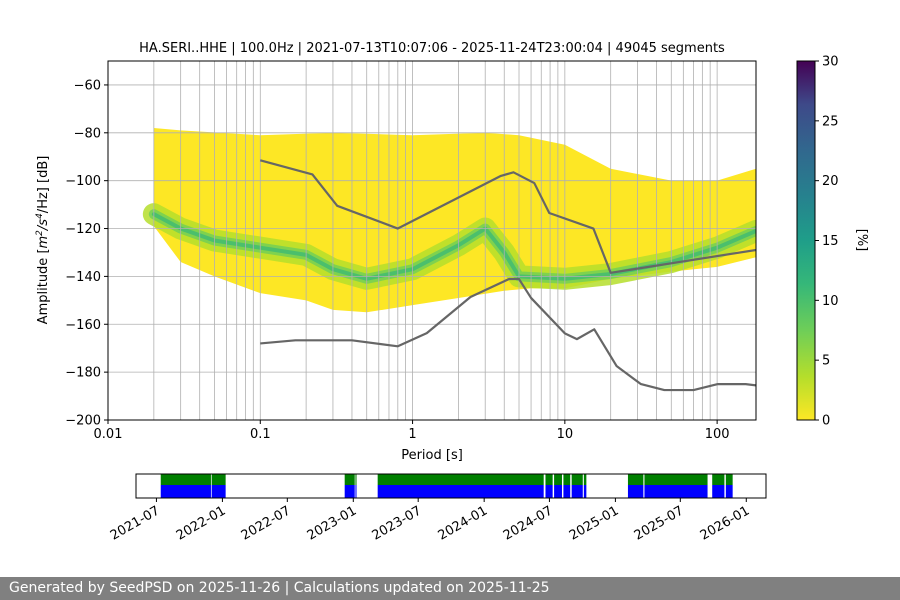 The width and height of the screenshot is (900, 600). Describe the element at coordinates (397, 523) in the screenshot. I see `timeline-tick-label: 2023-07` at that location.